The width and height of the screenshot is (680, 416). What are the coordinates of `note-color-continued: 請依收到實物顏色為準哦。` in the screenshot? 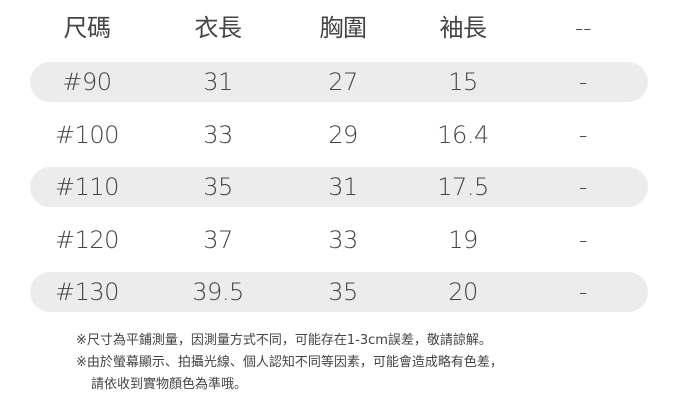 It's located at (169, 384).